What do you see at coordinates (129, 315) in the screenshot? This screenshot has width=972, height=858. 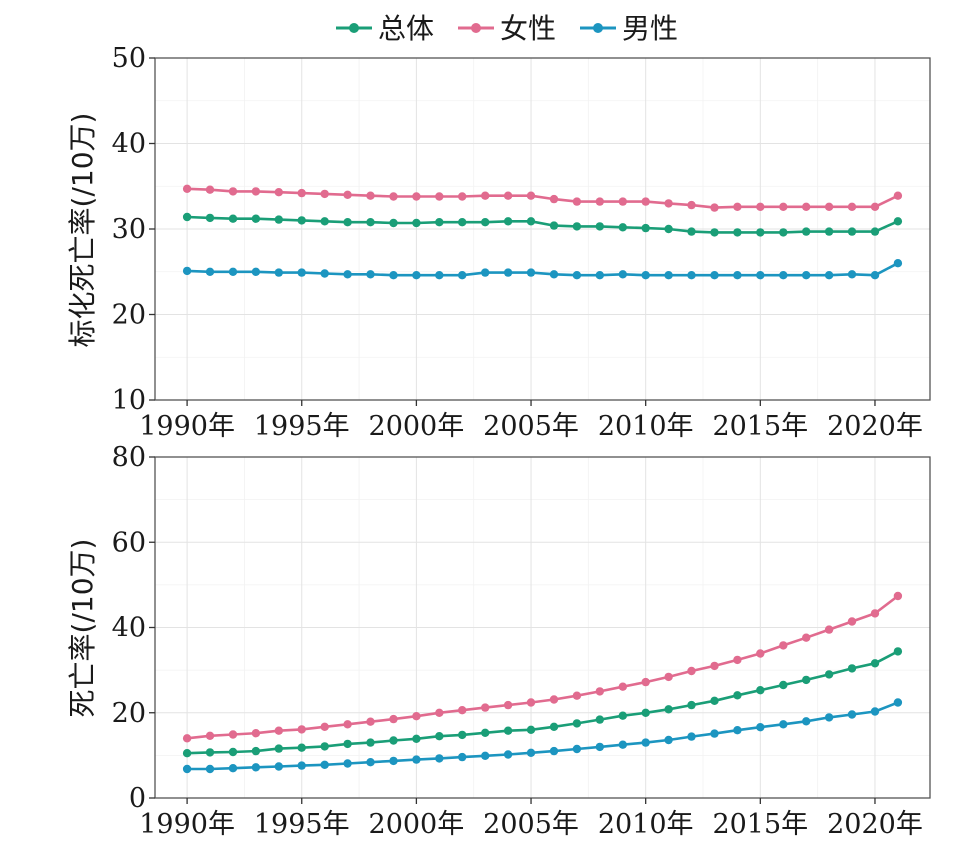 I see `y-tick-label: 20` at bounding box center [129, 315].